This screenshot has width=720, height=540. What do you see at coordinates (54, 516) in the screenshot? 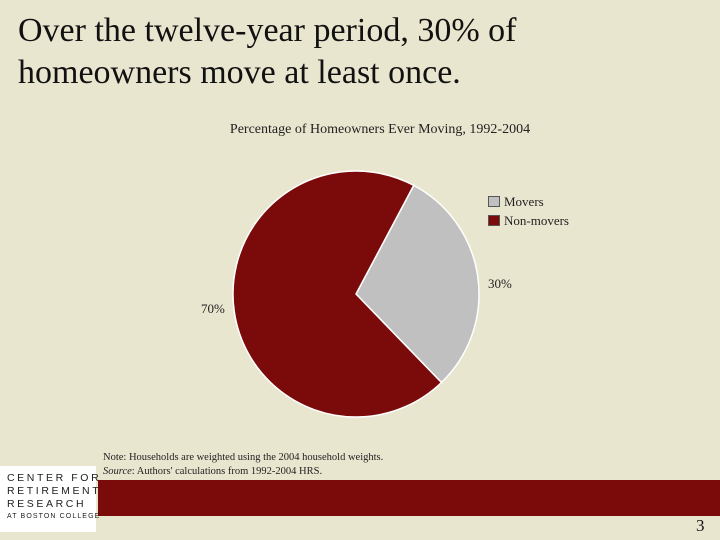
I see `logo-line-4: AT BOSTON COLLEGE` at bounding box center [54, 516].